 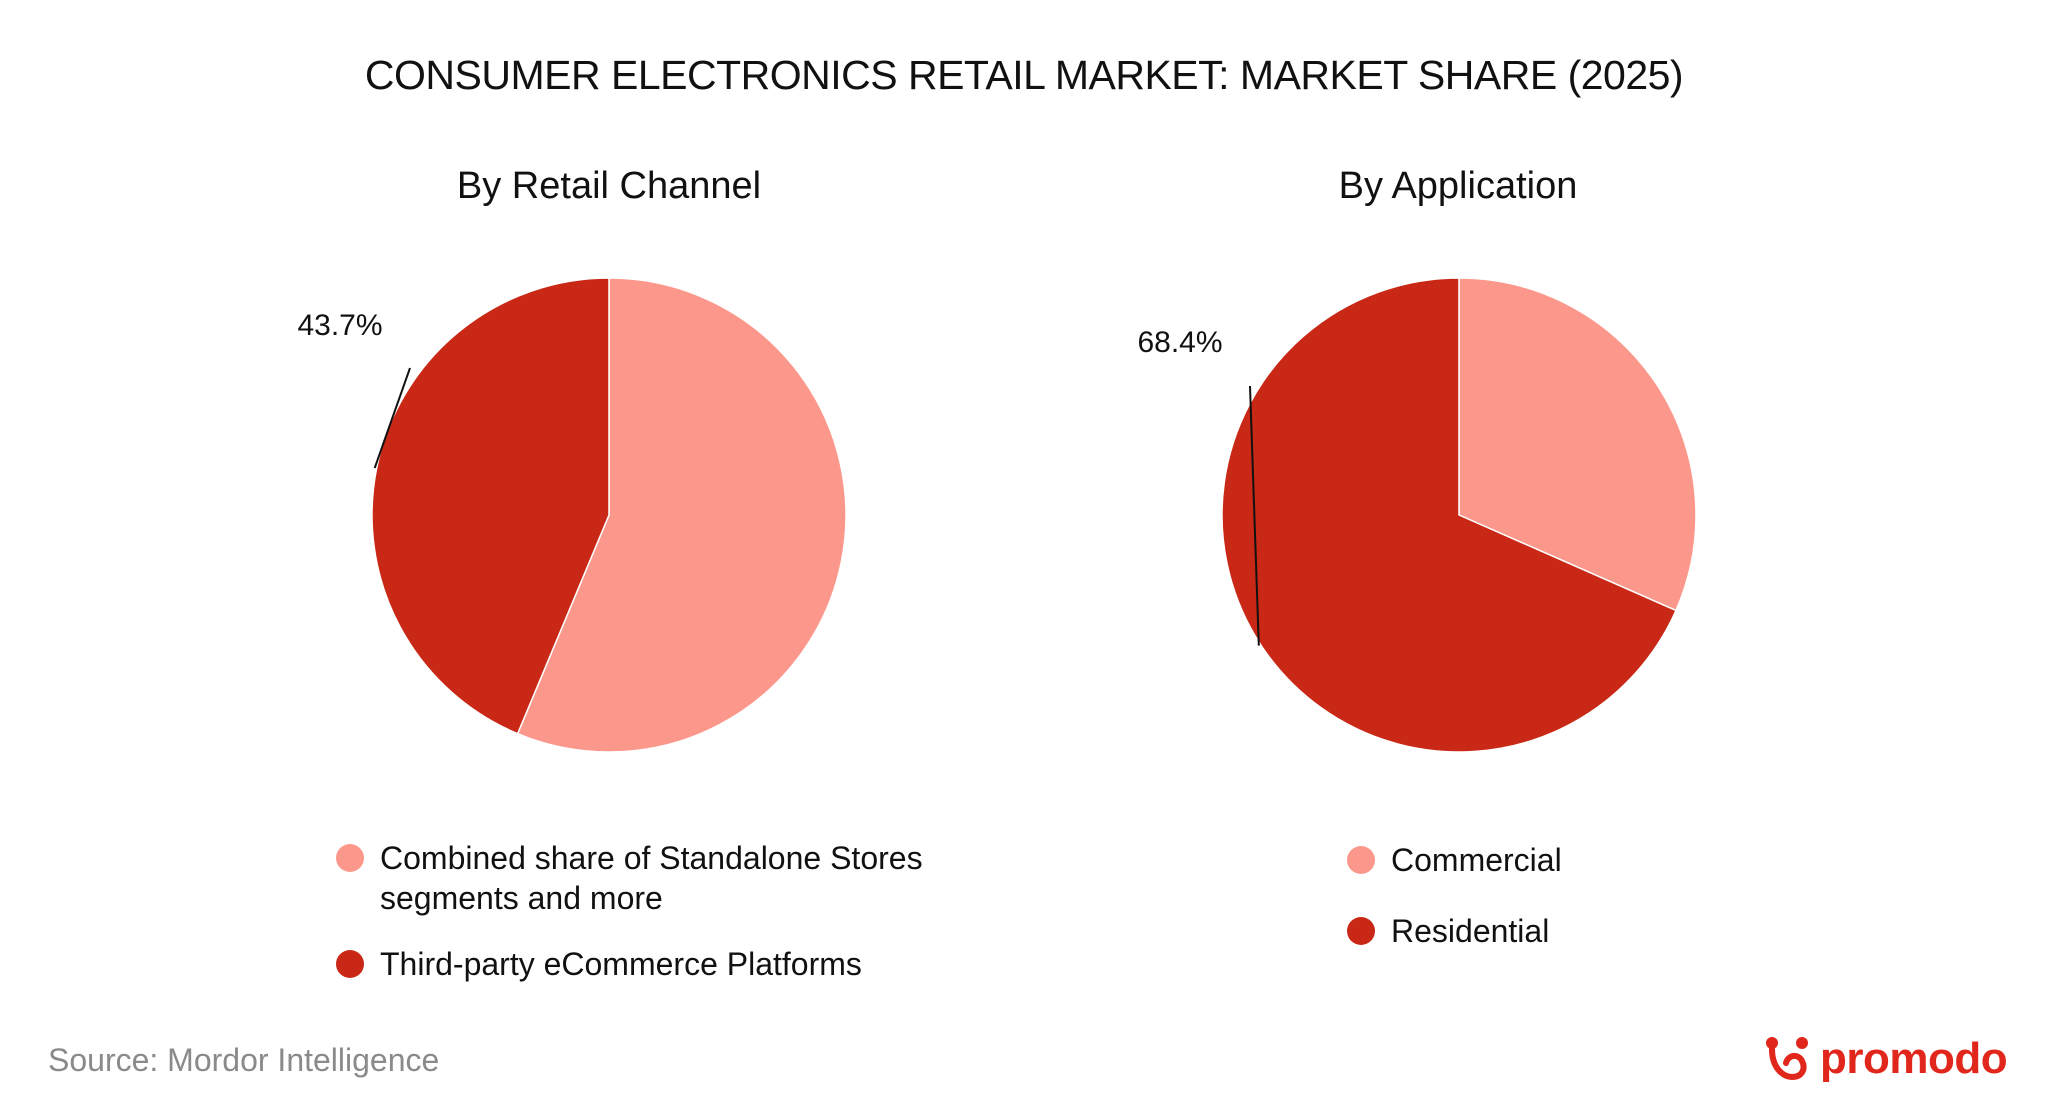 I want to click on logo-wordmark: promodo, so click(x=1914, y=1058).